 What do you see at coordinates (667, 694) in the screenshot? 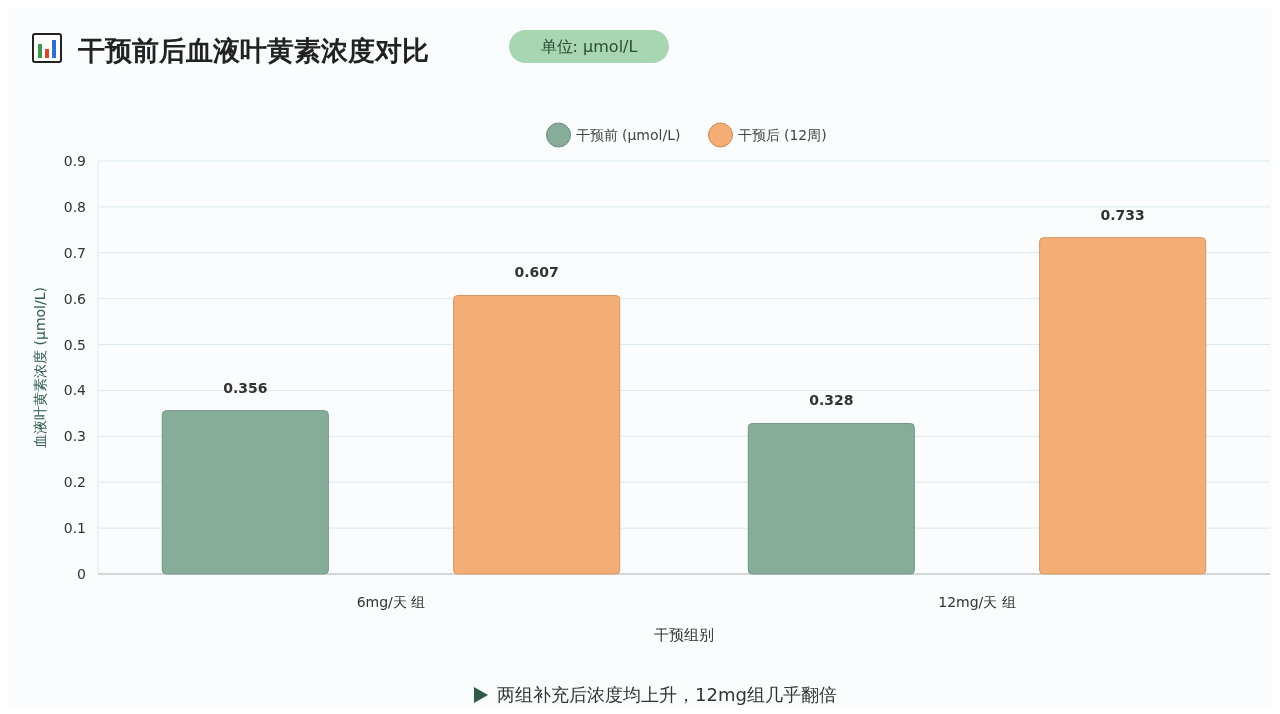
I see `text: 两组补充后浓度均上升，12mg组几乎翻倍` at bounding box center [667, 694].